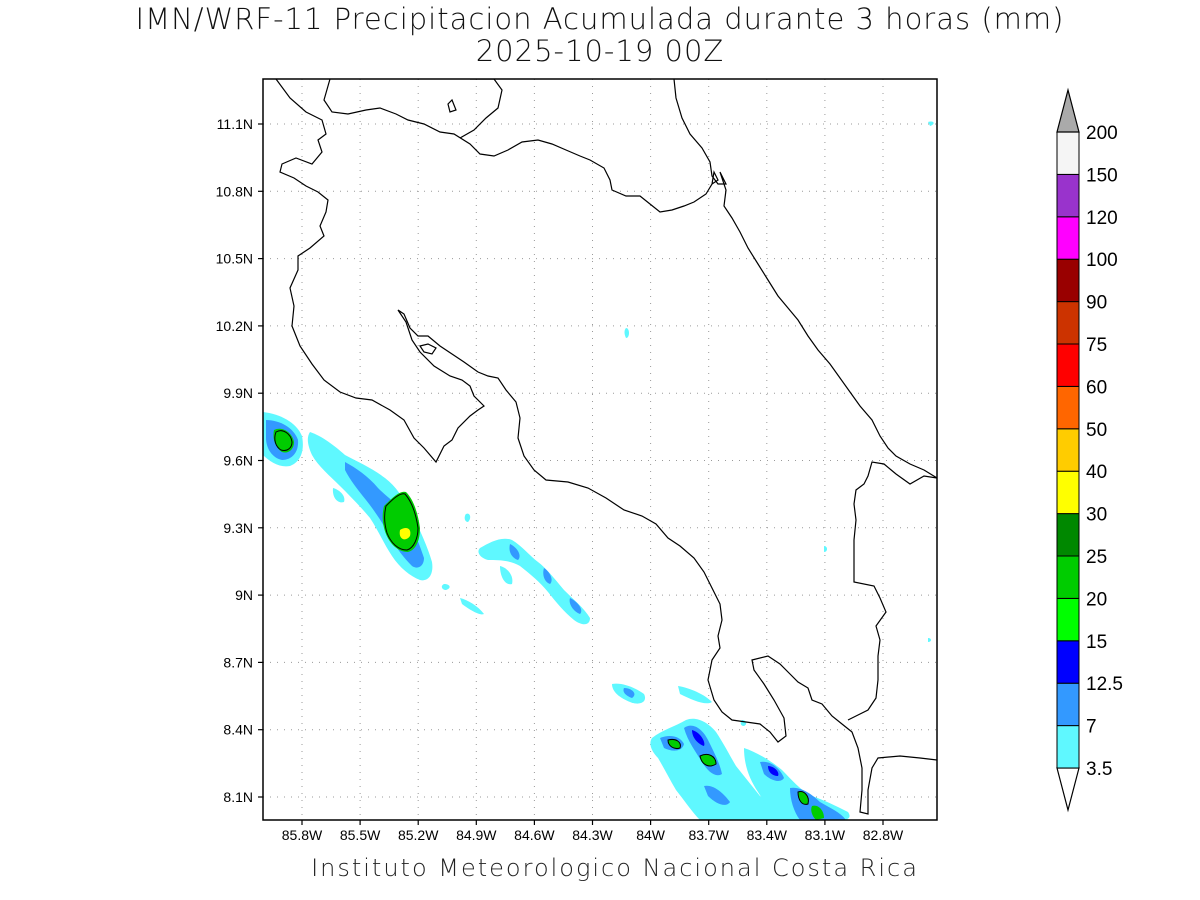 The width and height of the screenshot is (1200, 900). What do you see at coordinates (1102, 175) in the screenshot?
I see `legend-label: 150` at bounding box center [1102, 175].